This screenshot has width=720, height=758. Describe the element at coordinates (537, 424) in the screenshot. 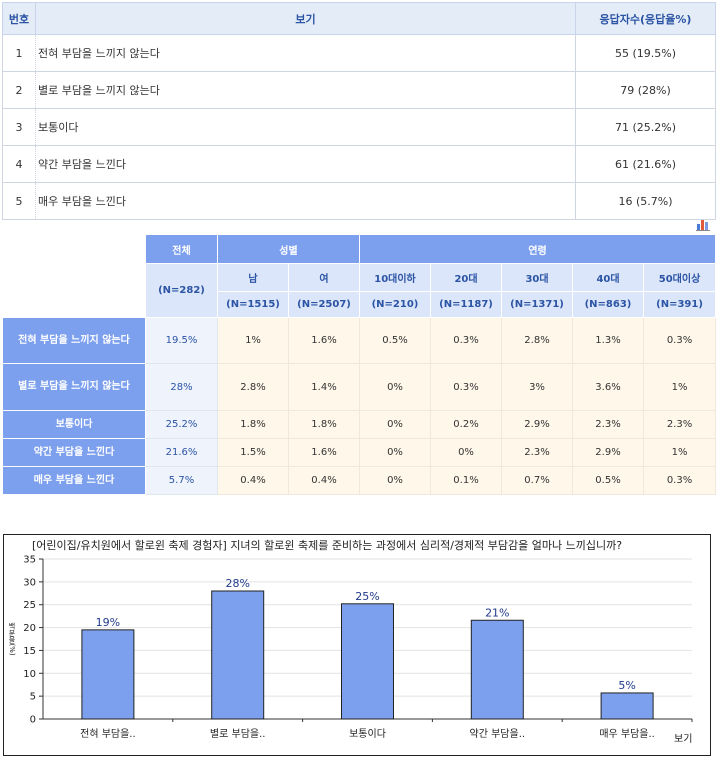

I see `cell-value: 2.9%` at that location.